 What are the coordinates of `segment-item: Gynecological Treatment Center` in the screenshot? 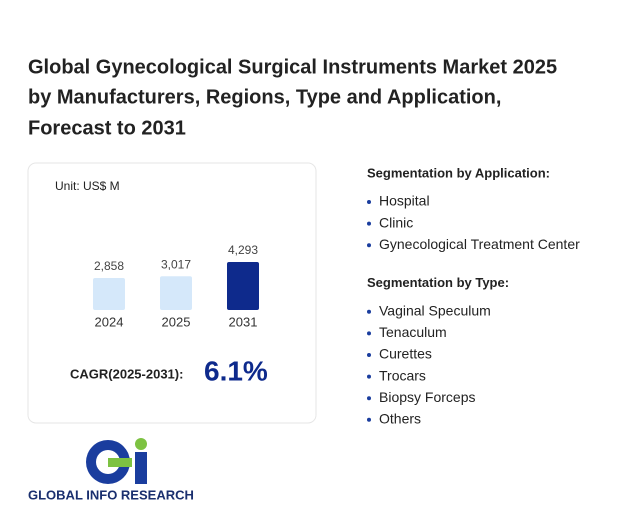 It's located at (479, 244).